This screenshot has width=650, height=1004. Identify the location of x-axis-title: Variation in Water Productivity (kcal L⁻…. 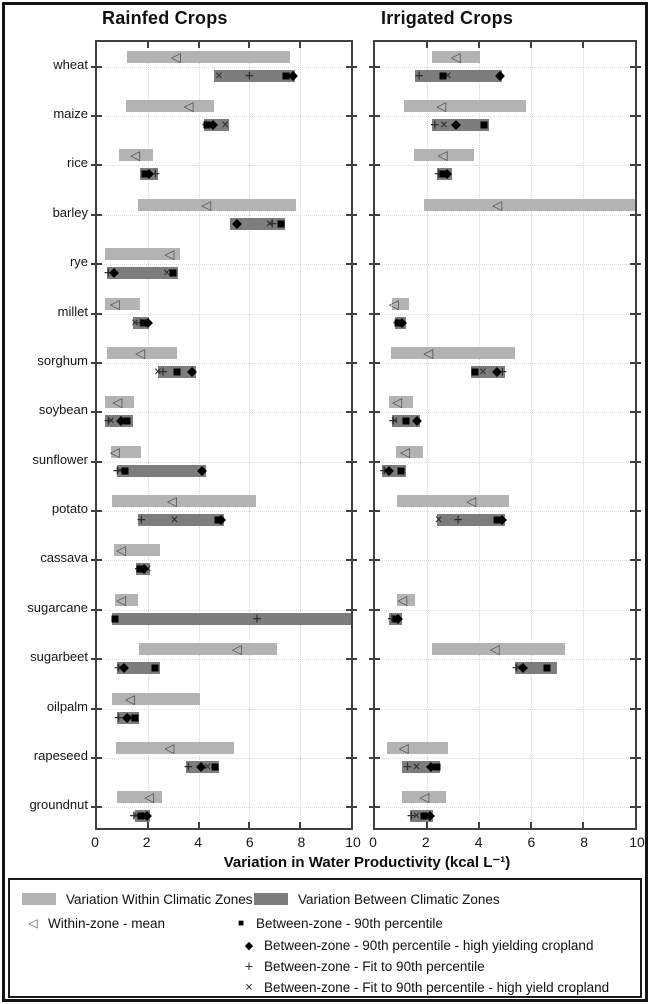
(367, 862).